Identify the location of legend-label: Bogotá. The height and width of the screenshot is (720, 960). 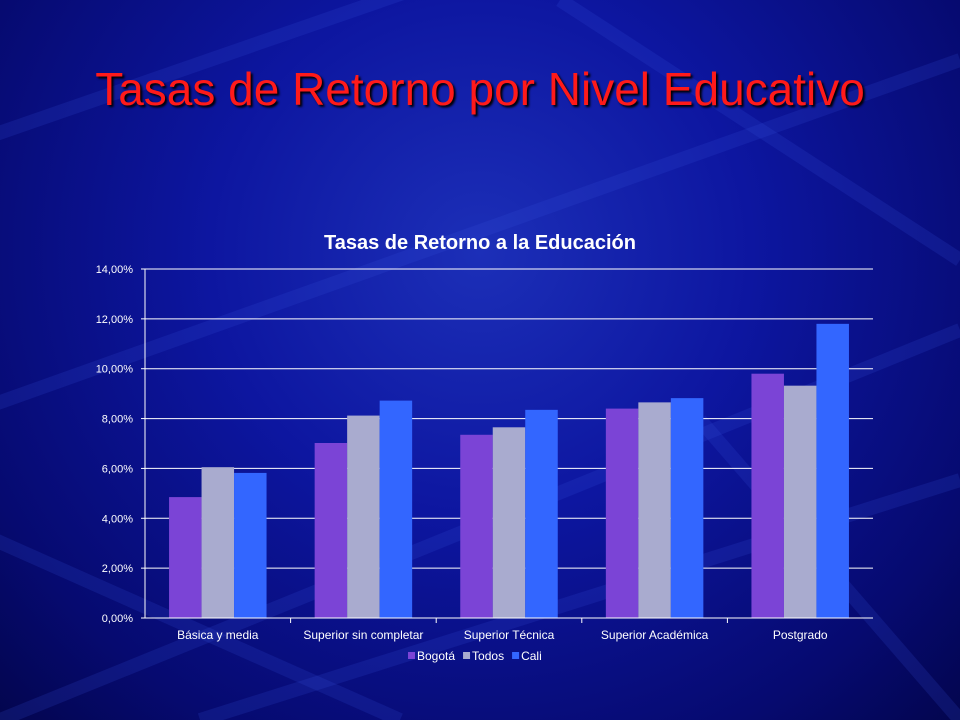
(436, 656).